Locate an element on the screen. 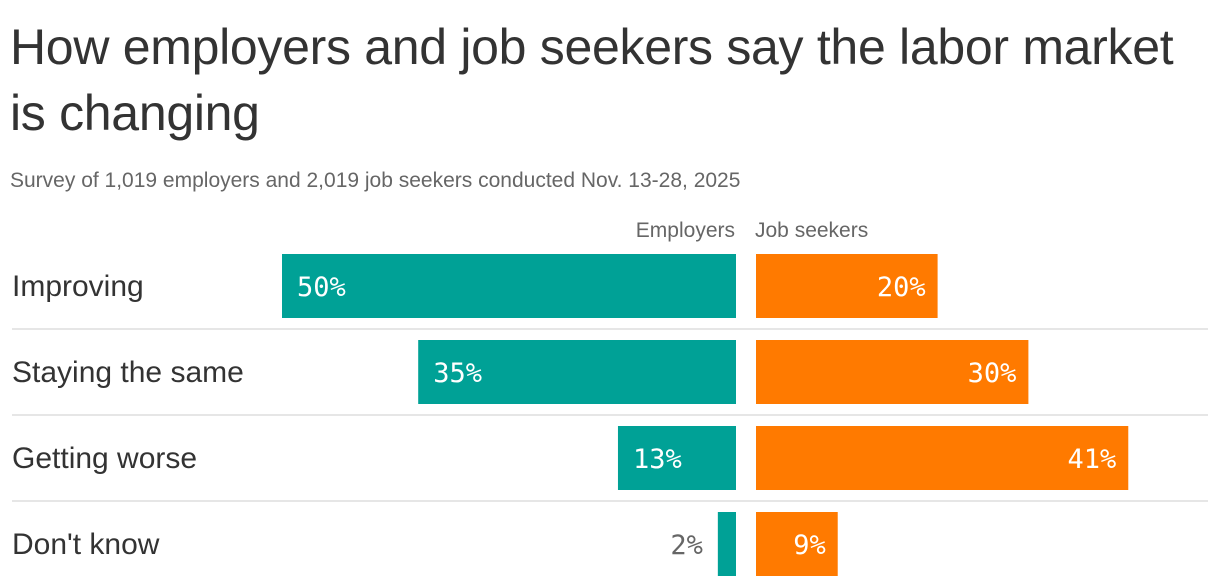 Image resolution: width=1220 pixels, height=586 pixels. job-seekers-value-label-don-t-know: 9% is located at coordinates (809, 545).